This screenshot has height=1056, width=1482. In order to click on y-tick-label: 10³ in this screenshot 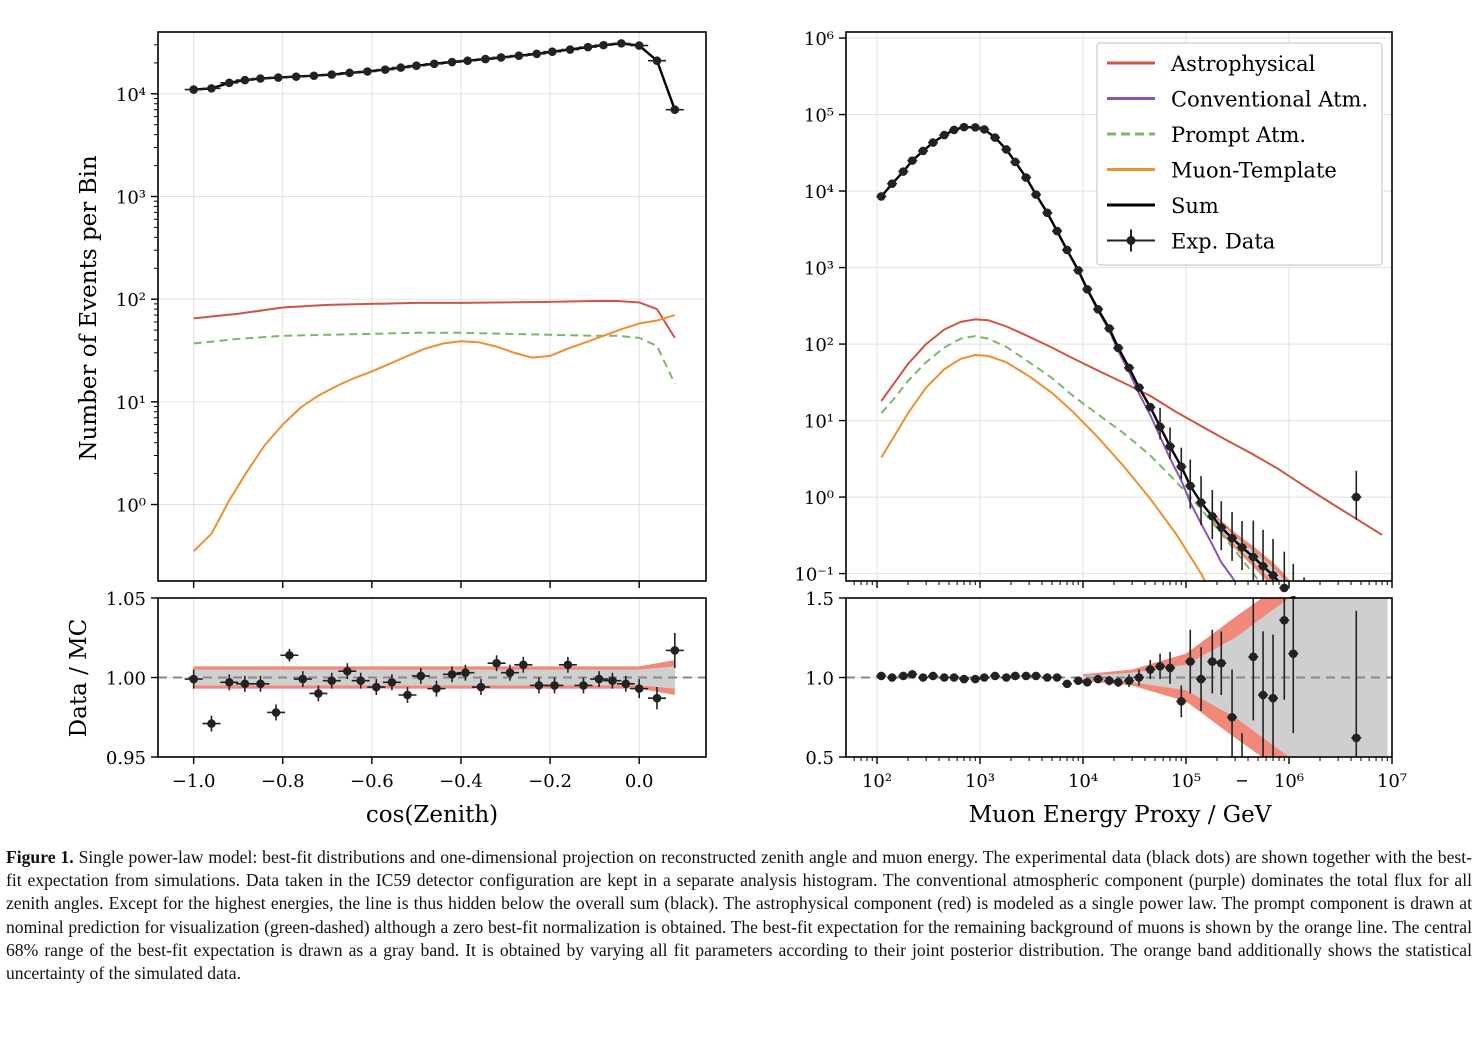, I will do `click(819, 269)`.